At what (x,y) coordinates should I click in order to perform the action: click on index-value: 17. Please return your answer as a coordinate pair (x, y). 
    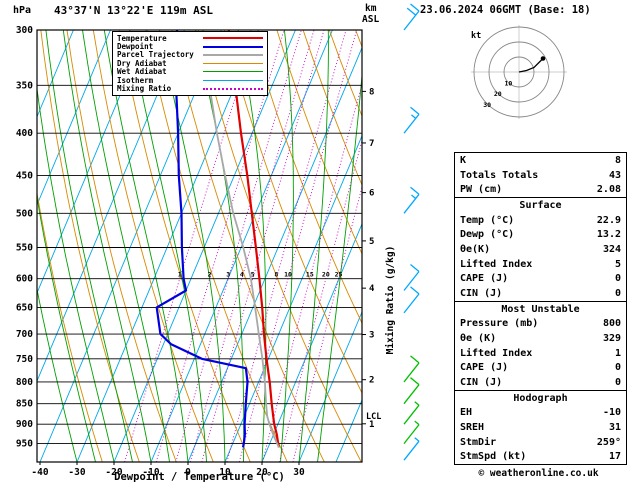
    Looking at the image, I should click on (614, 457).